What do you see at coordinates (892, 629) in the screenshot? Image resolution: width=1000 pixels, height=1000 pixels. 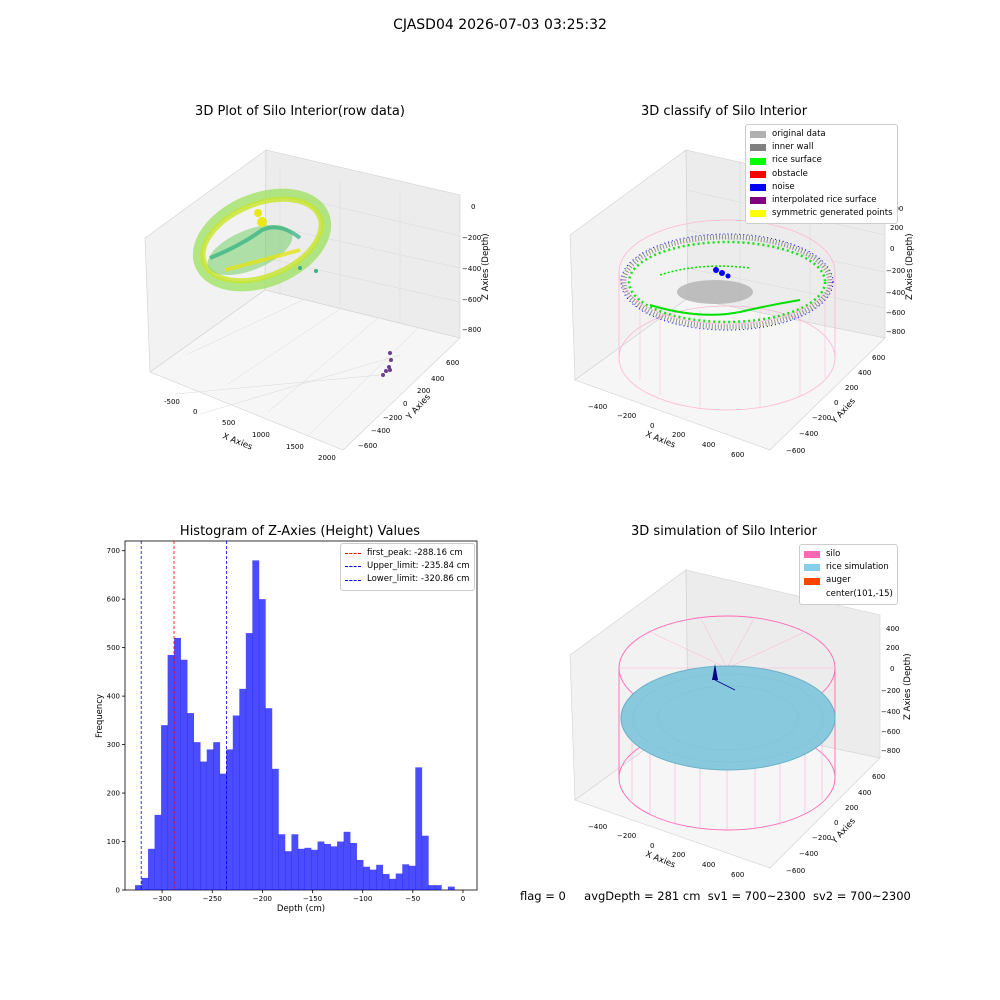 I see `z-tick-label: 400` at bounding box center [892, 629].